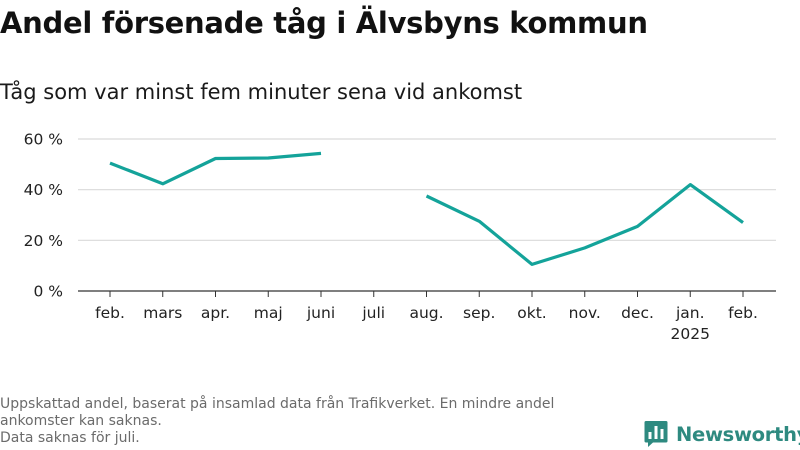 The image size is (800, 450). Describe the element at coordinates (690, 334) in the screenshot. I see `x-tick-year-label: 2025` at that location.